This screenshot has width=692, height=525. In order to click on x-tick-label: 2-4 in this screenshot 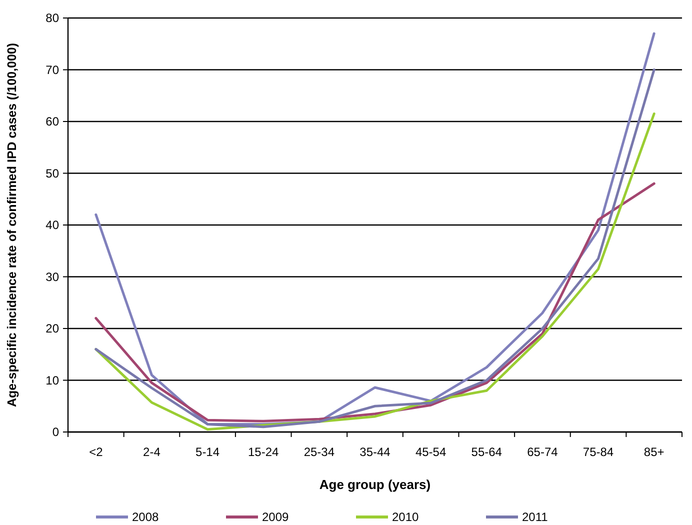, I will do `click(152, 452)`.